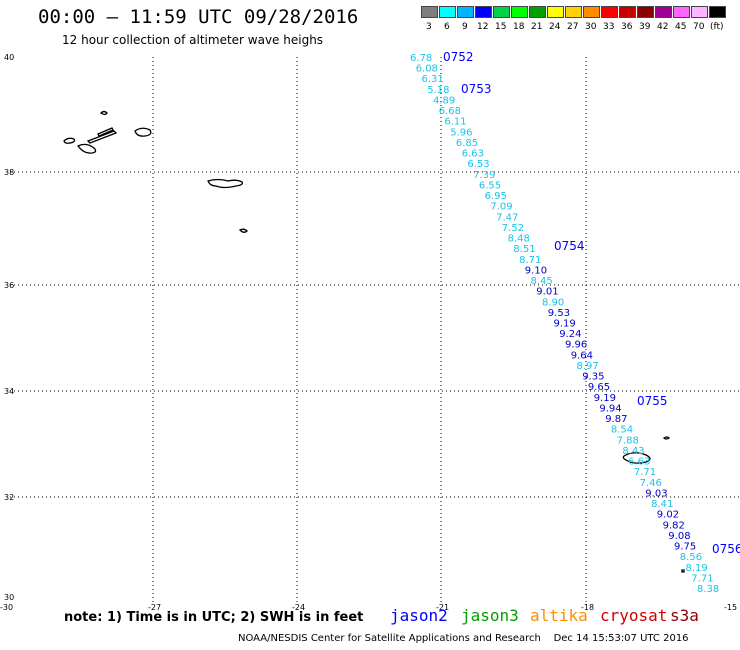 The width and height of the screenshot is (740, 650). What do you see at coordinates (105, 132) in the screenshot?
I see `island-graciosa` at bounding box center [105, 132].